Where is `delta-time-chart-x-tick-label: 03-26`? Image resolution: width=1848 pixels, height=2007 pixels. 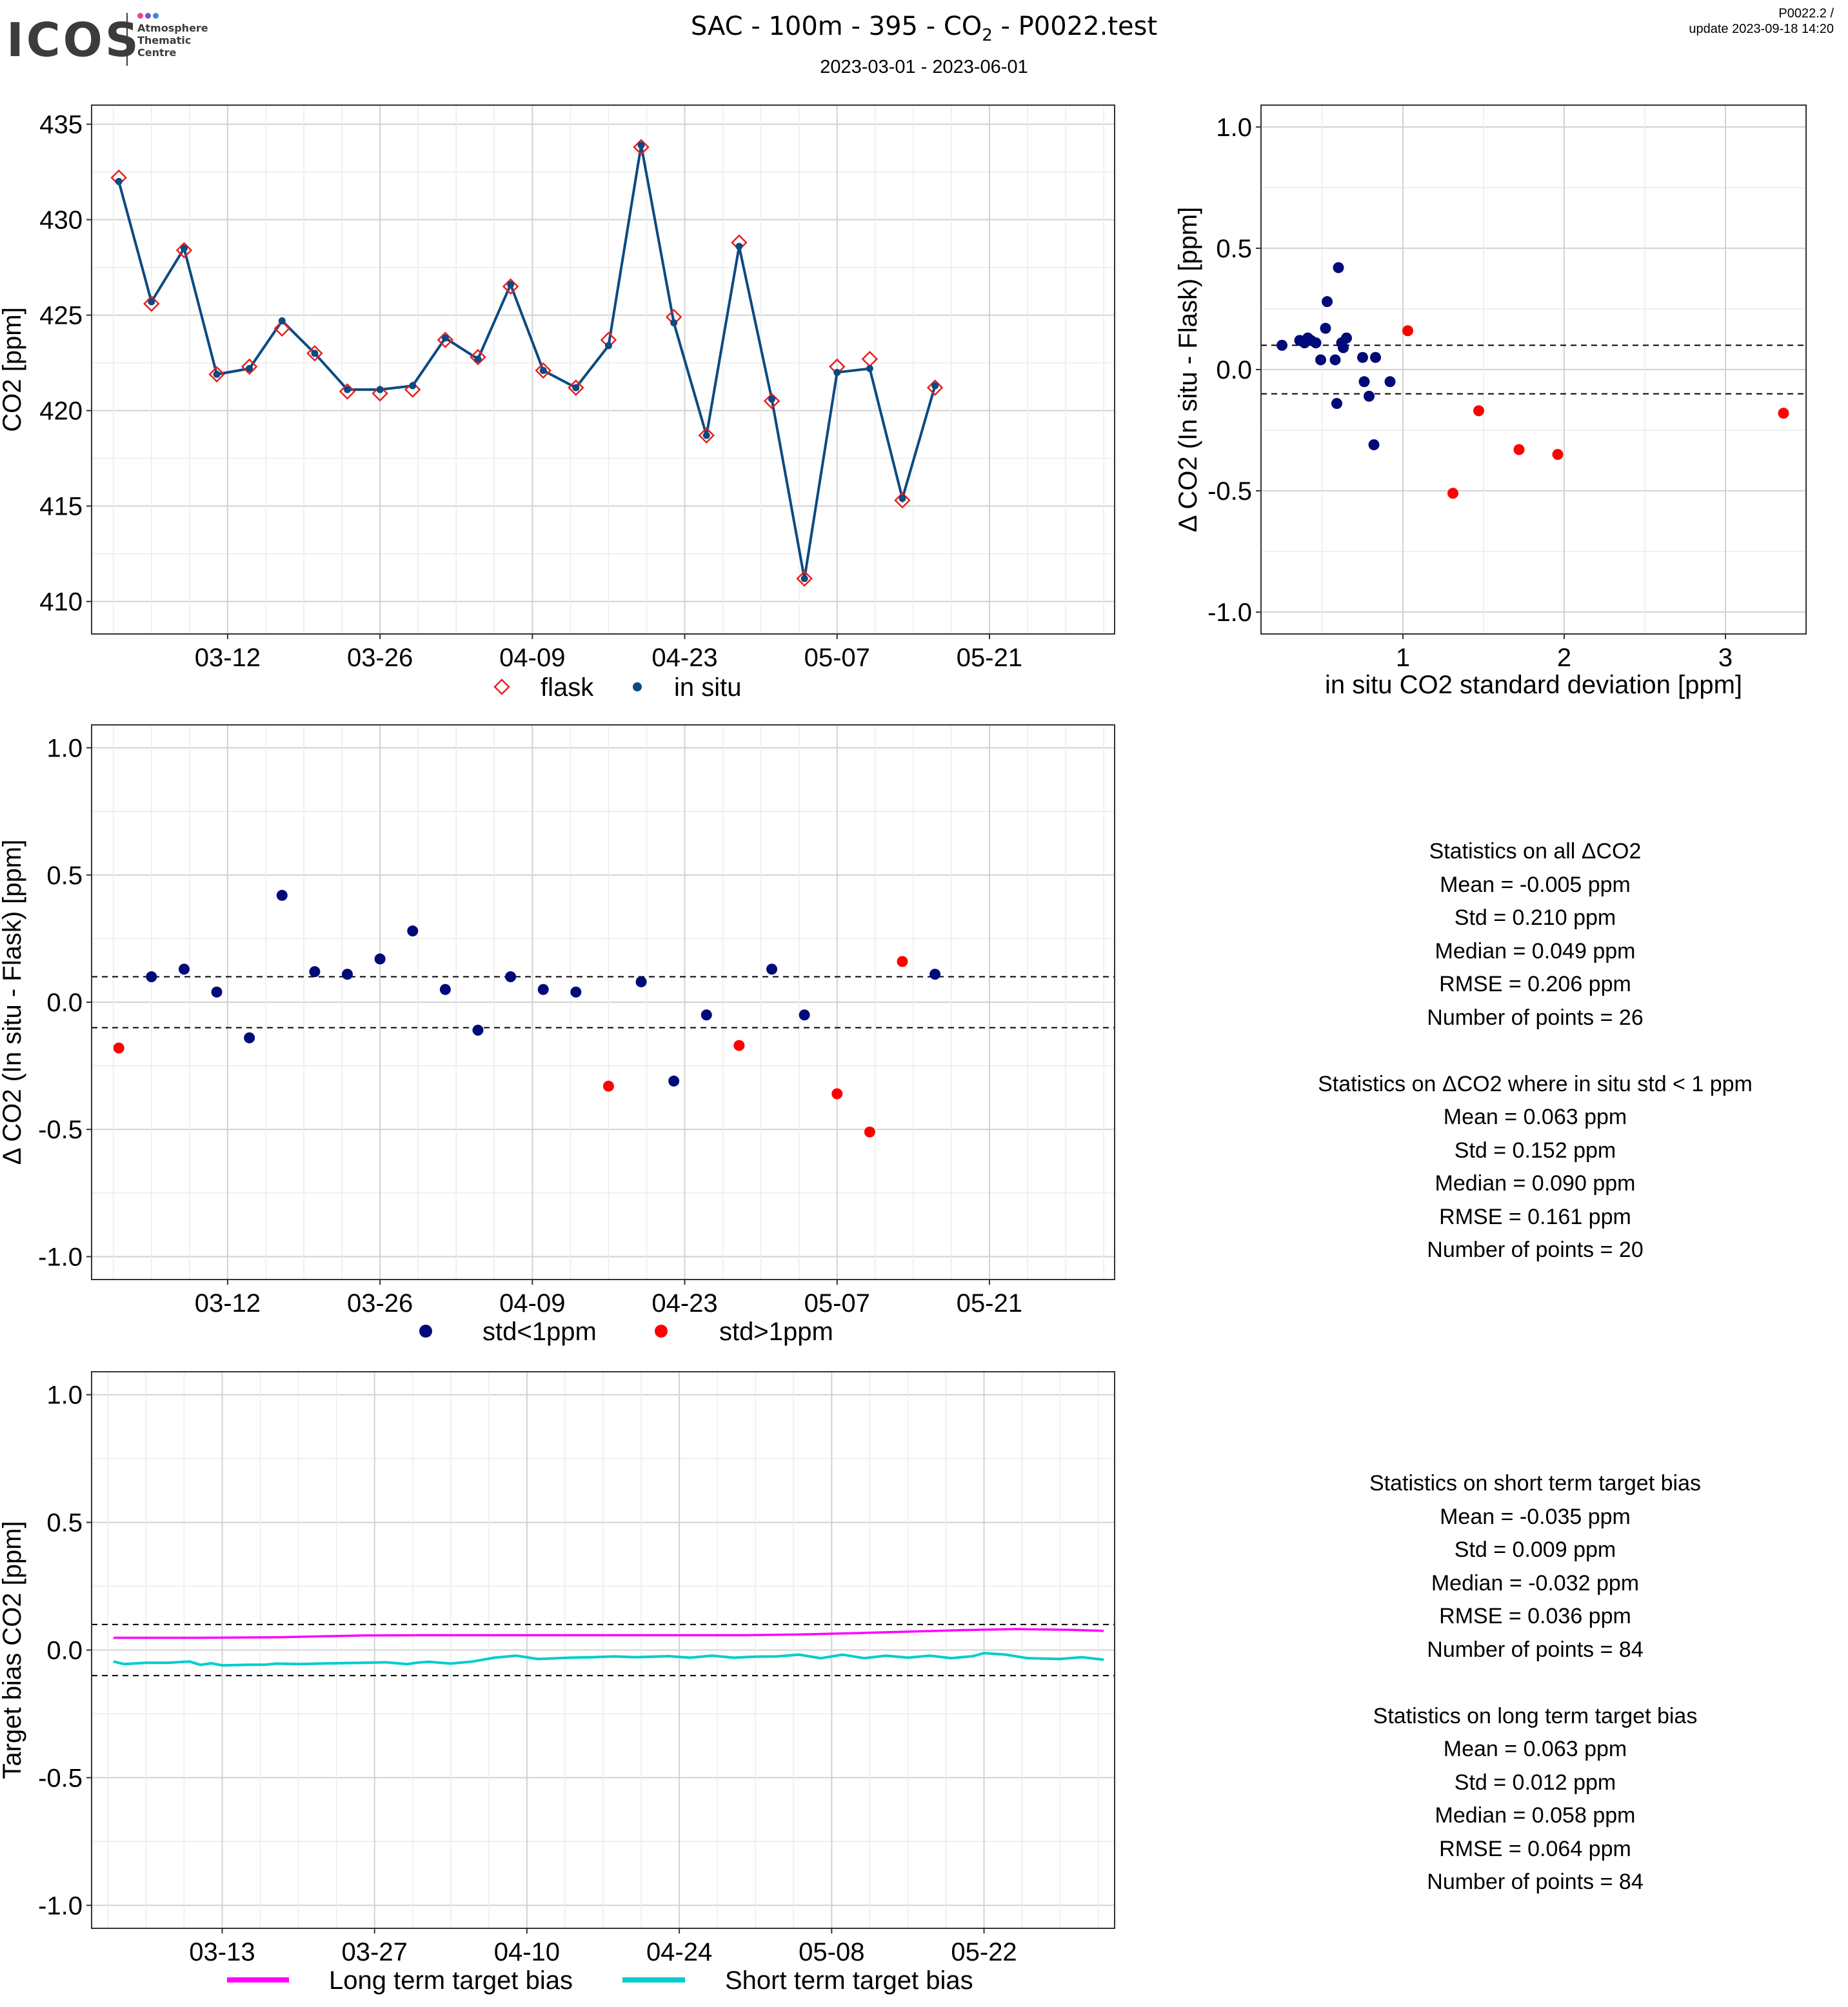
delta-time-chart-x-tick-label: 03-26 is located at coordinates (380, 1303).